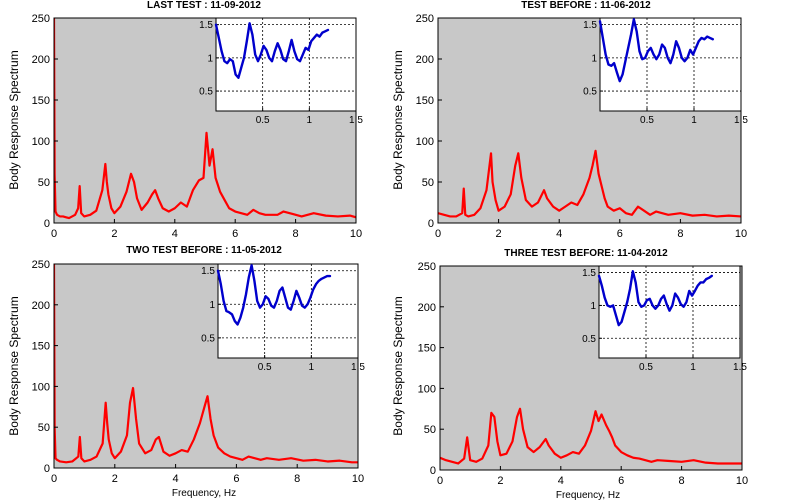 The image size is (792, 500). Describe the element at coordinates (586, 5) in the screenshot. I see `panel-title: TEST BEFORE : 11-06-2012` at that location.